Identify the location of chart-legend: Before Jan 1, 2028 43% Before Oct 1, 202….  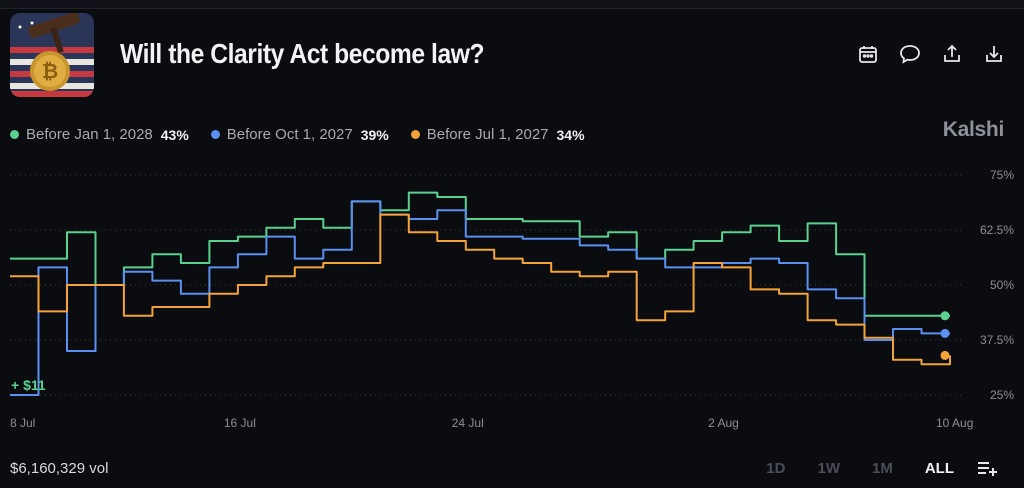
(297, 134).